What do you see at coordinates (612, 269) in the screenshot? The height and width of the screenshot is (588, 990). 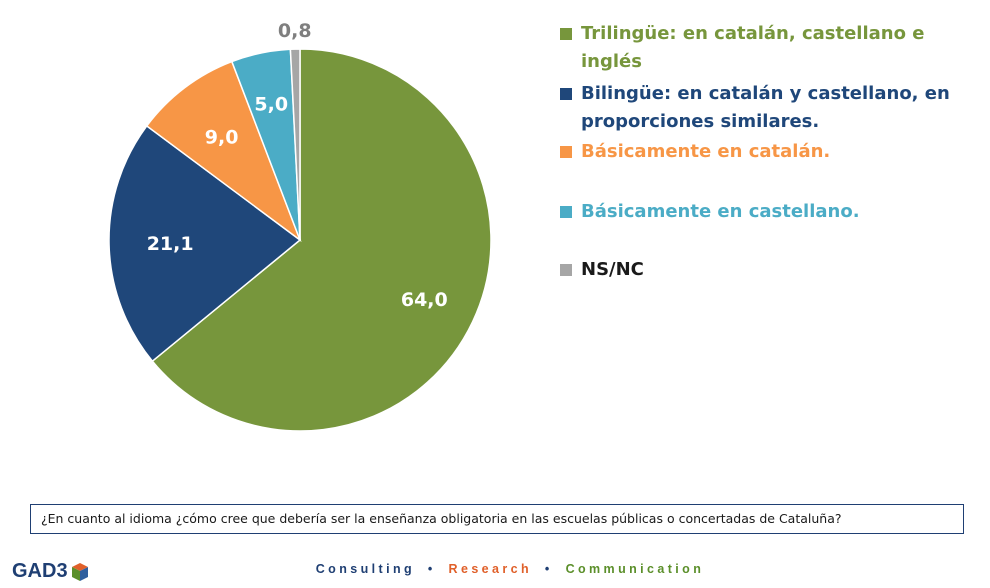 I see `legend-label: NS/NC` at bounding box center [612, 269].